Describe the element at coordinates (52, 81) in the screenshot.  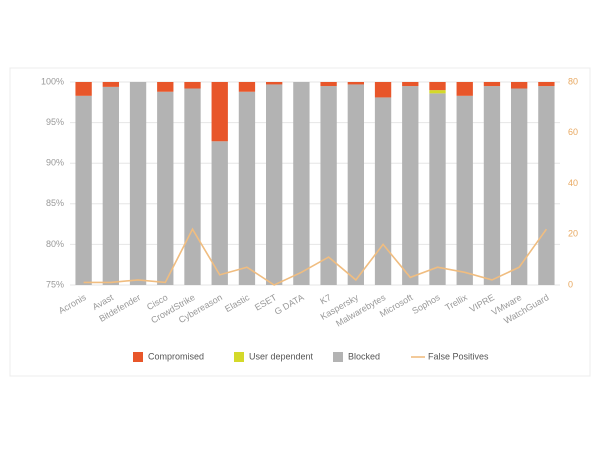
I see `y-tick-label: 100%` at that location.